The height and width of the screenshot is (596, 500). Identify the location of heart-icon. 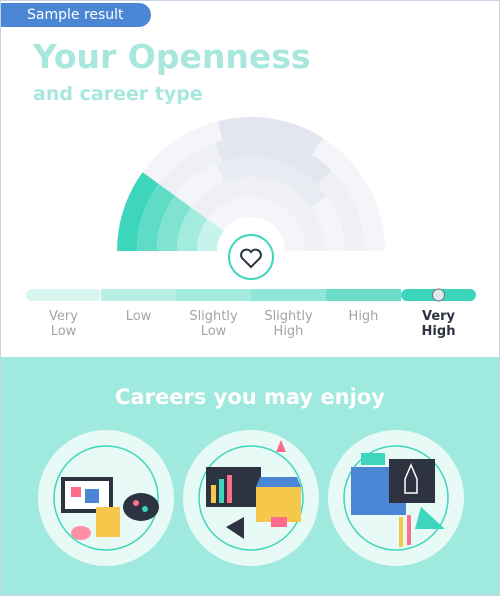
(251, 258).